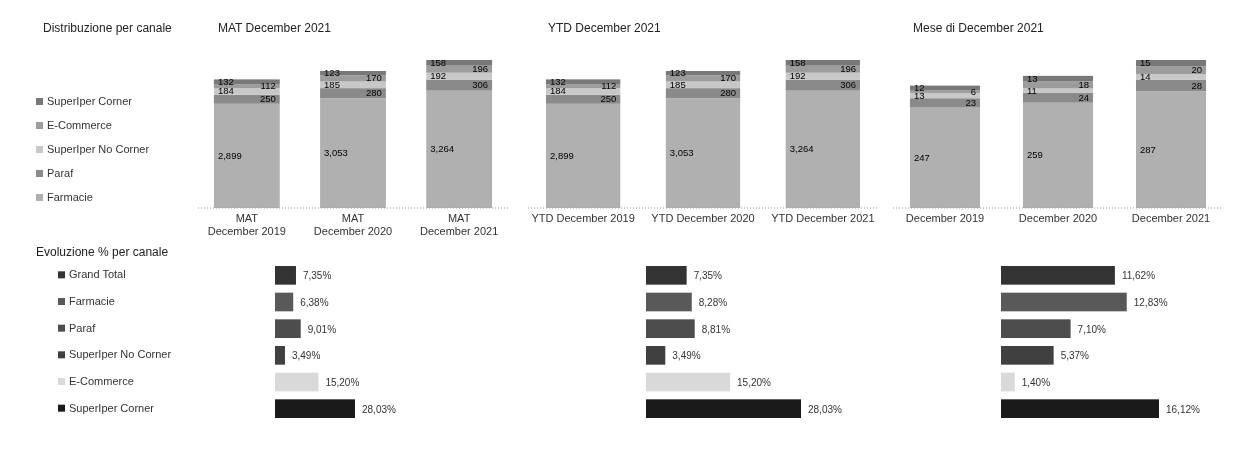  Describe the element at coordinates (112, 407) in the screenshot. I see `y-tick-label: SuperIper Corner` at that location.